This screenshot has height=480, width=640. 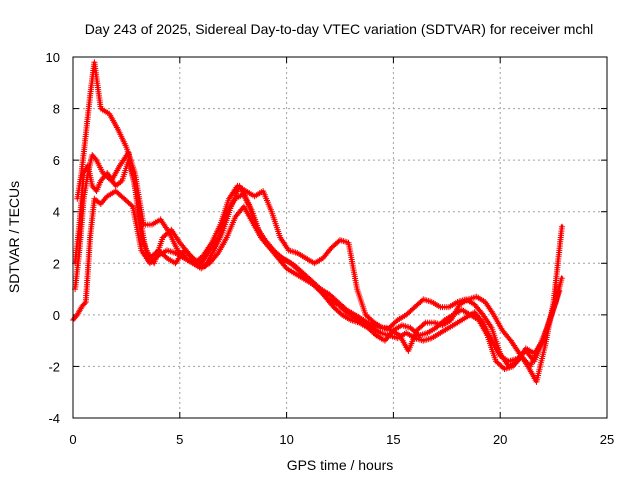 What do you see at coordinates (56, 109) in the screenshot?
I see `y-tick-label: 8` at bounding box center [56, 109].